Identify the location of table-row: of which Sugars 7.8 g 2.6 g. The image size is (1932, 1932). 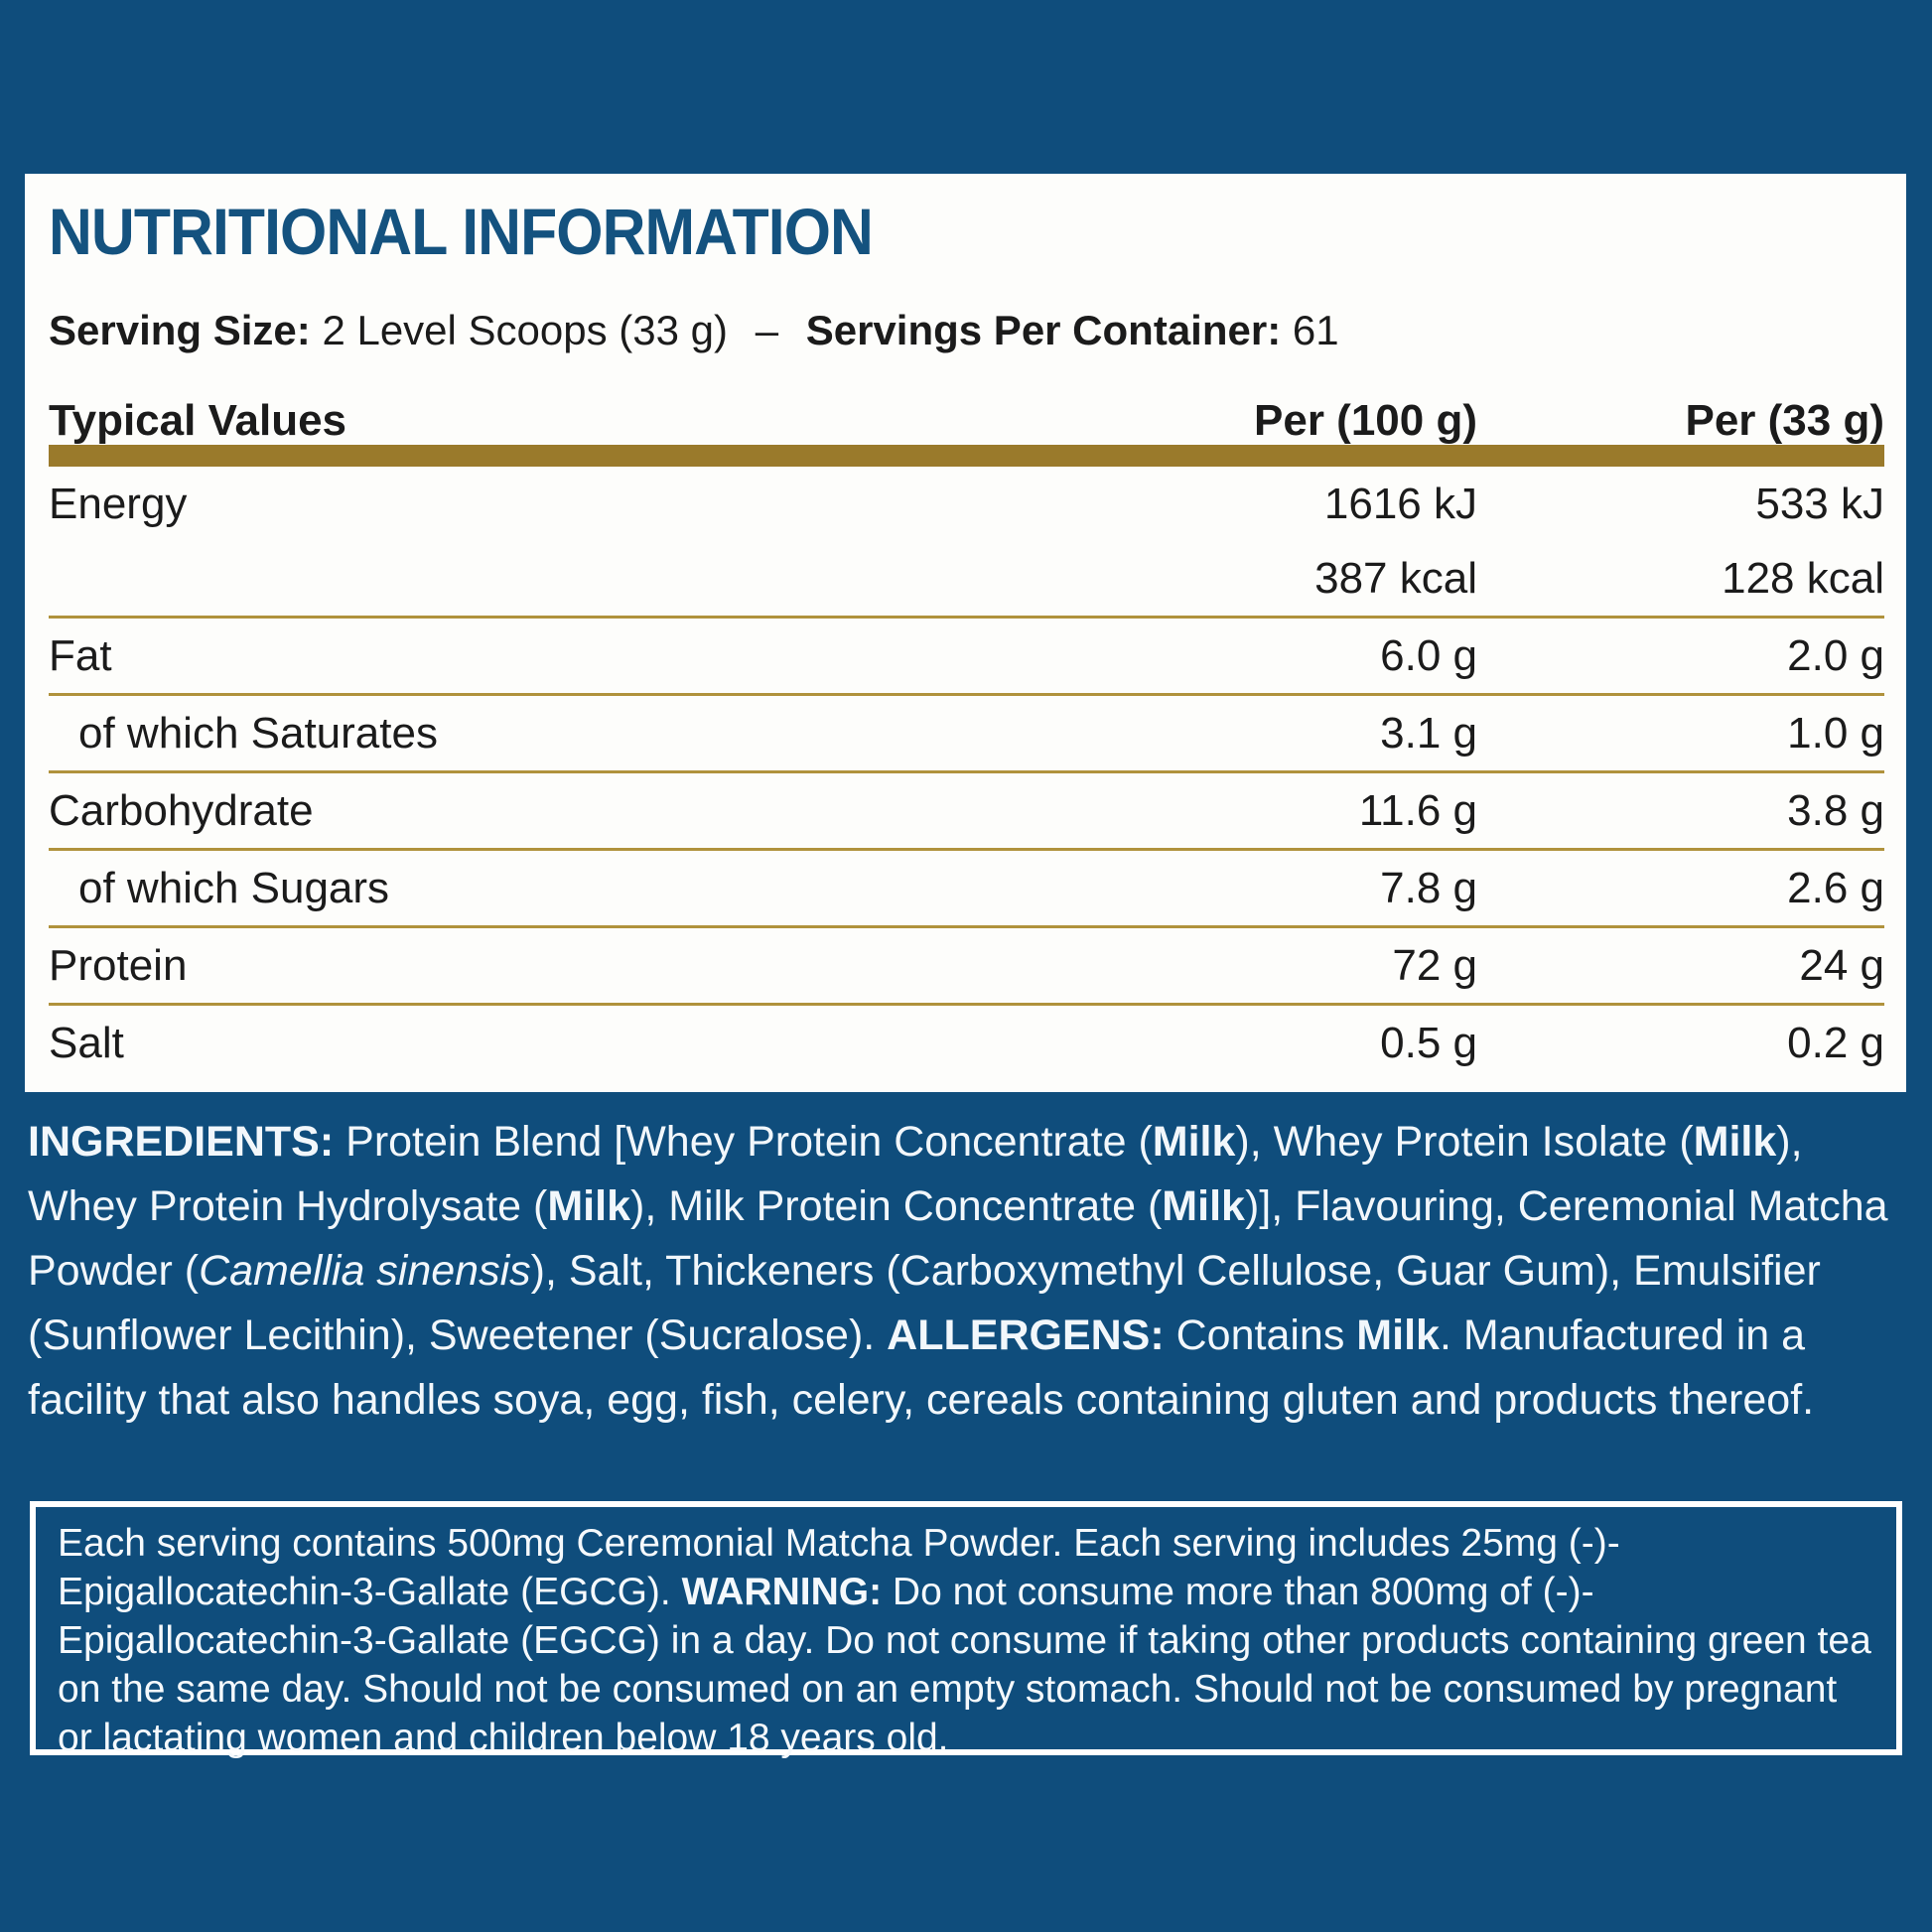
(967, 890).